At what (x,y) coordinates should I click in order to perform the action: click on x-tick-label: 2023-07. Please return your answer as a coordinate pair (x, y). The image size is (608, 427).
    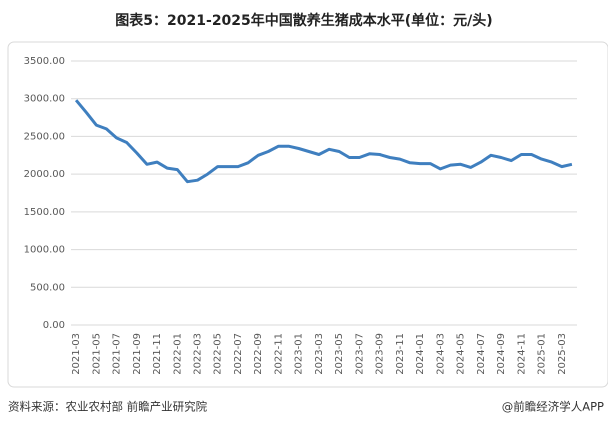
    Looking at the image, I should click on (359, 354).